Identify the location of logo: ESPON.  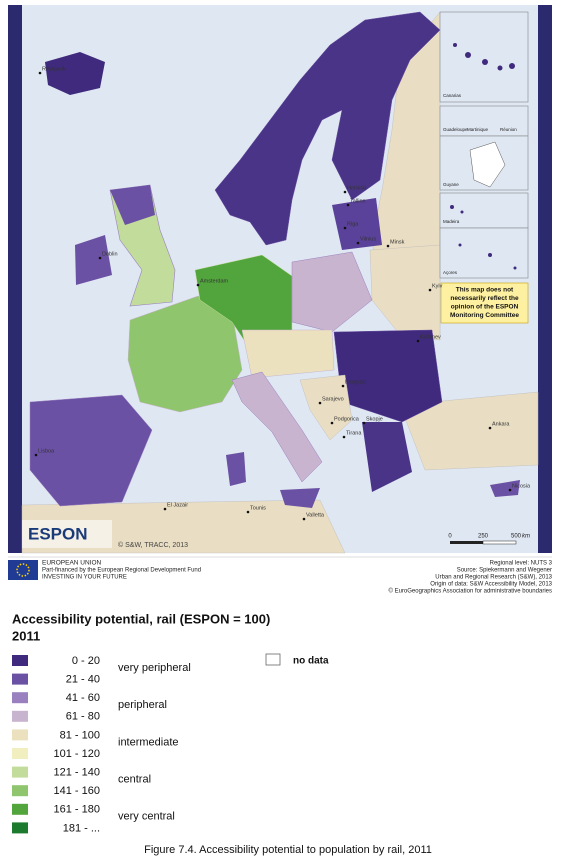
(58, 533).